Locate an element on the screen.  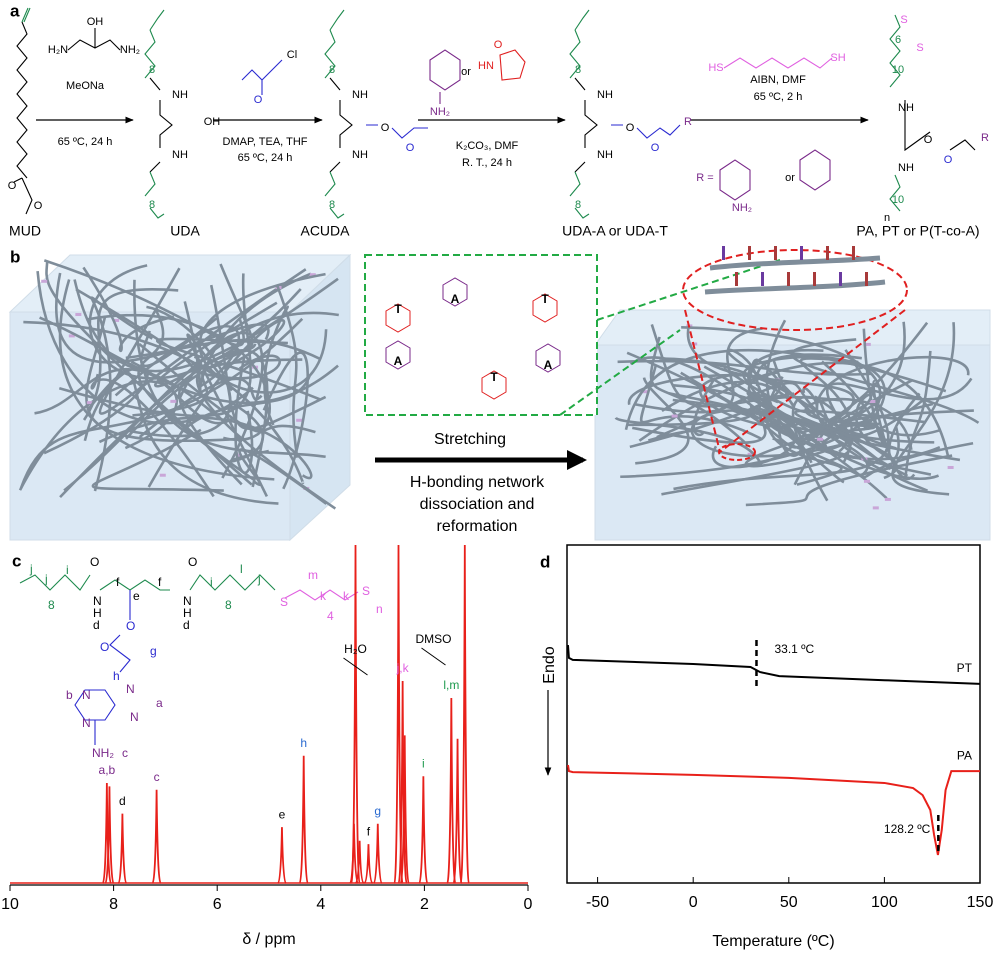
atom: HS is located at coordinates (715, 68).